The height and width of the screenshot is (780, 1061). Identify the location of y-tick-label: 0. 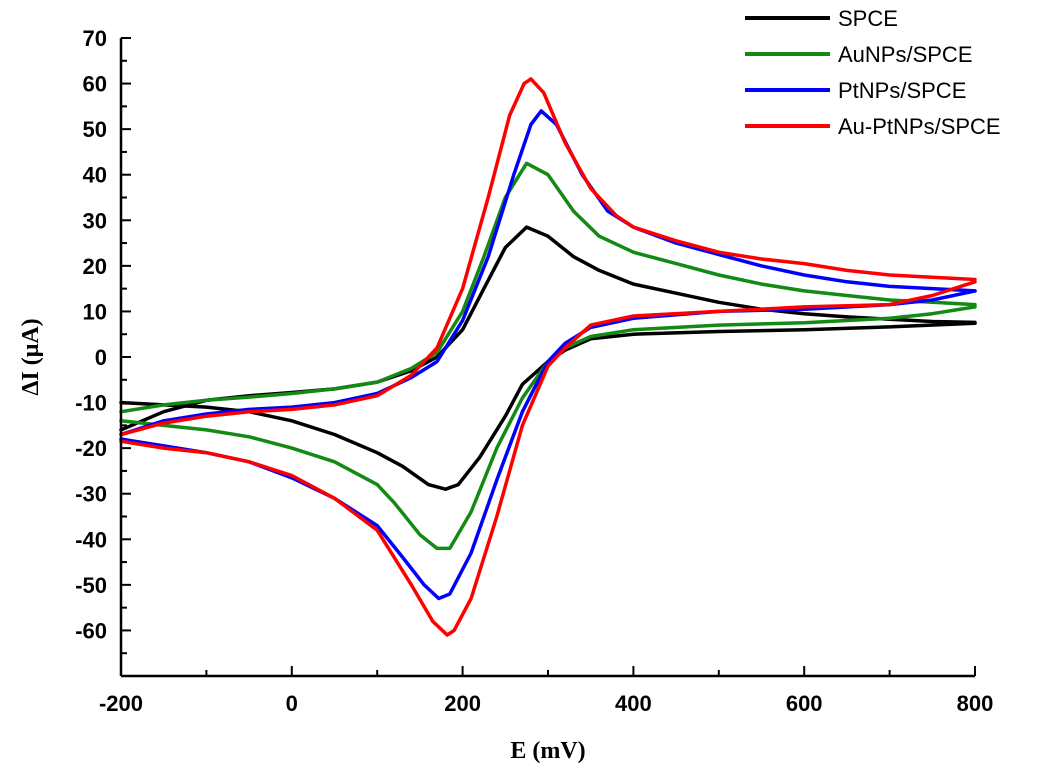
(101, 357).